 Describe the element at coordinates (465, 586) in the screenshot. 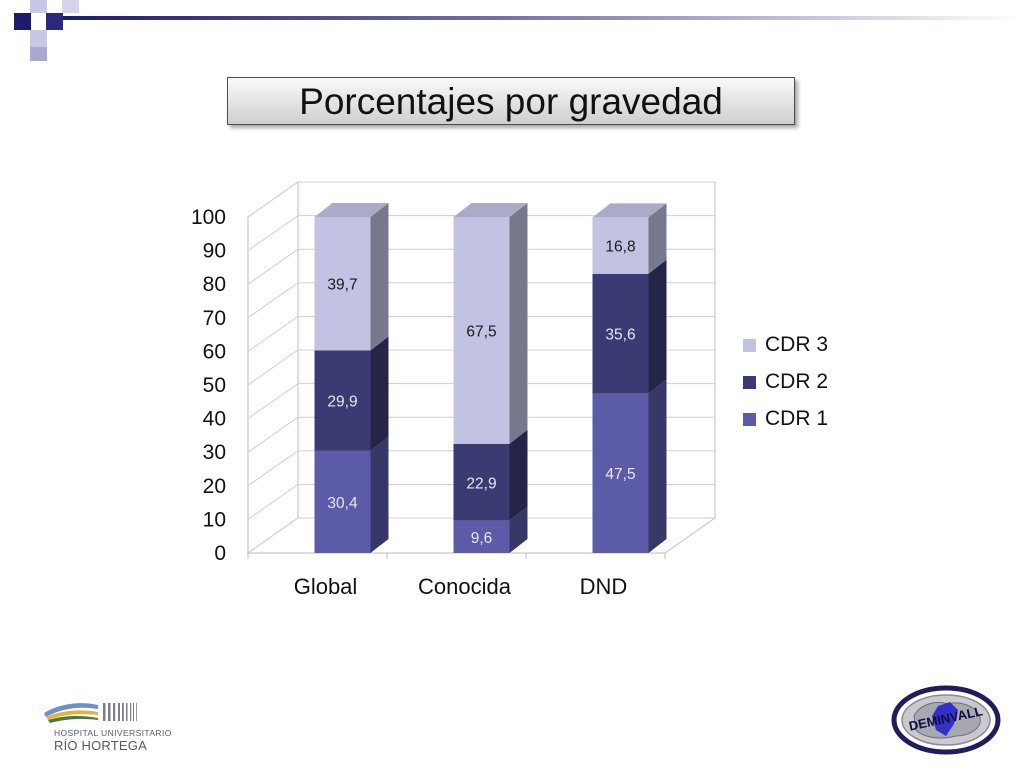

I see `x-tick-label: Conocida` at that location.